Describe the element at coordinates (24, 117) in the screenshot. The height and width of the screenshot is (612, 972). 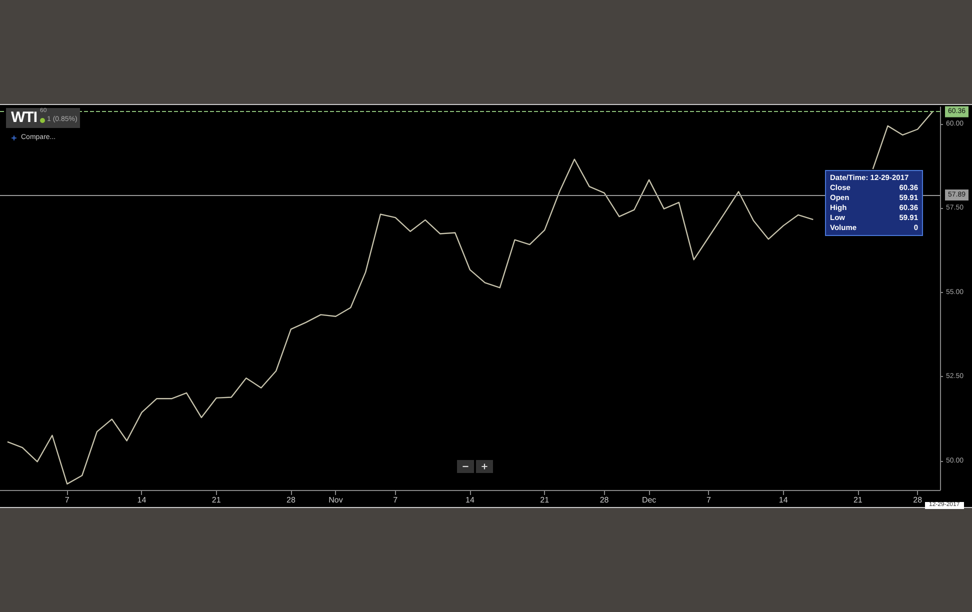
I see `chart-title: WTI` at that location.